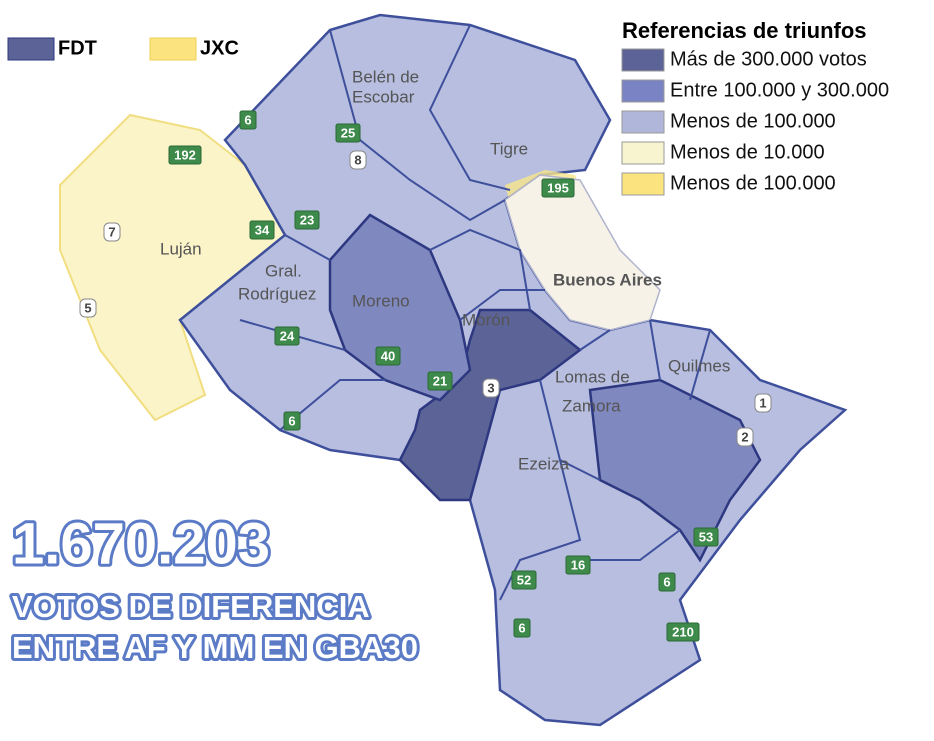 The image size is (934, 741). Describe the element at coordinates (181, 248) in the screenshot. I see `place-label: Luján` at that location.